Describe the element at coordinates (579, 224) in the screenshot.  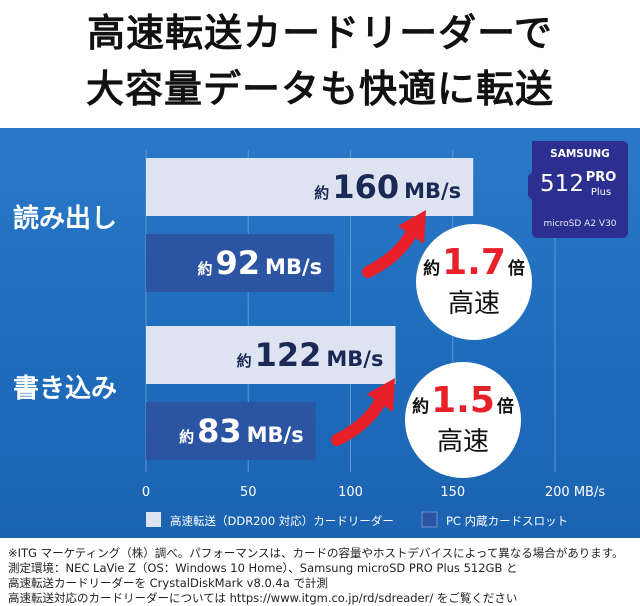
I see `card-marks: microSD A2 V30` at that location.